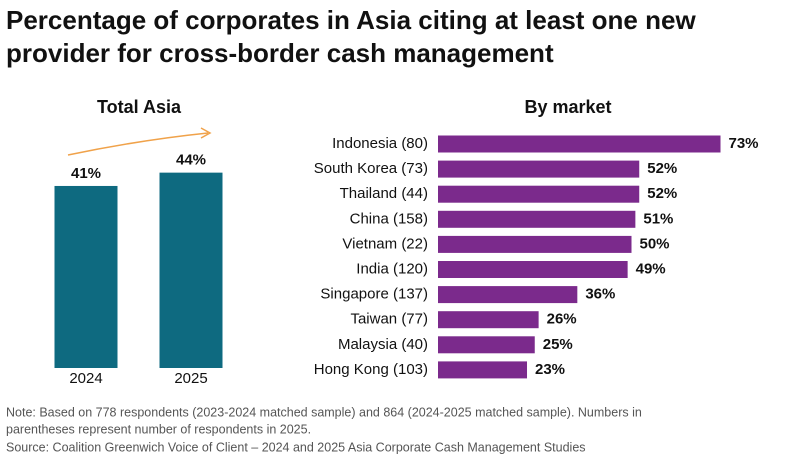 The width and height of the screenshot is (801, 468). What do you see at coordinates (86, 173) in the screenshot?
I see `value-label: 41%` at bounding box center [86, 173].